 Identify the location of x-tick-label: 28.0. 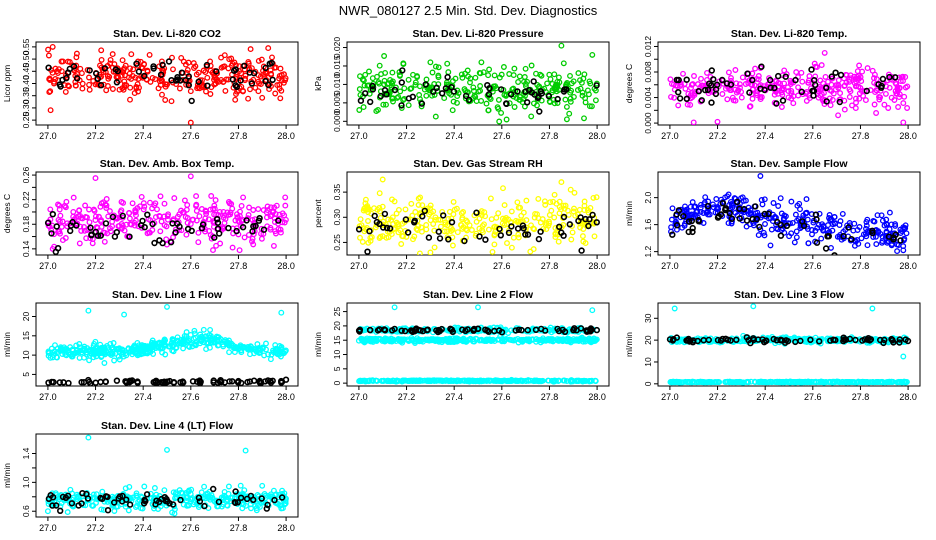
(908, 266).